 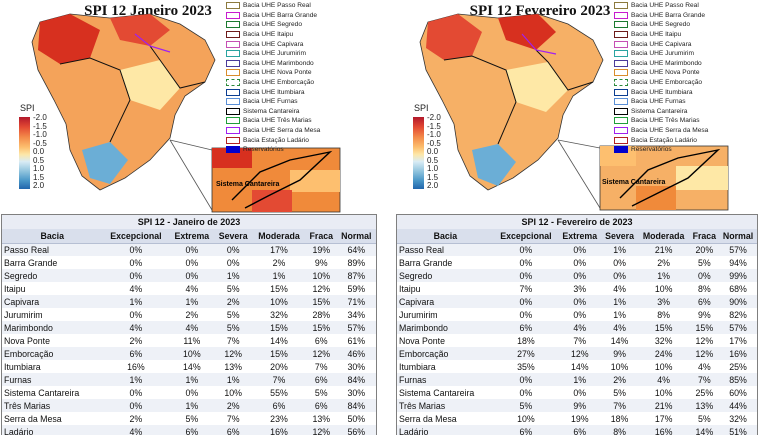 I want to click on column-header: Severa, so click(x=233, y=236).